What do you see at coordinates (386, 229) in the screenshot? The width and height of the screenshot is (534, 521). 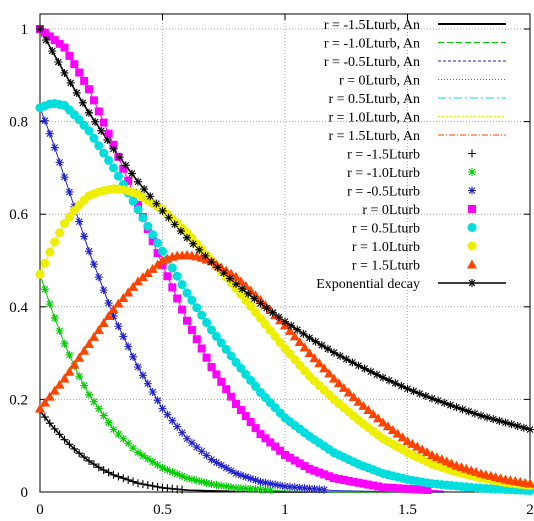 I see `legend-label: r = 0.5Lturb` at bounding box center [386, 229].